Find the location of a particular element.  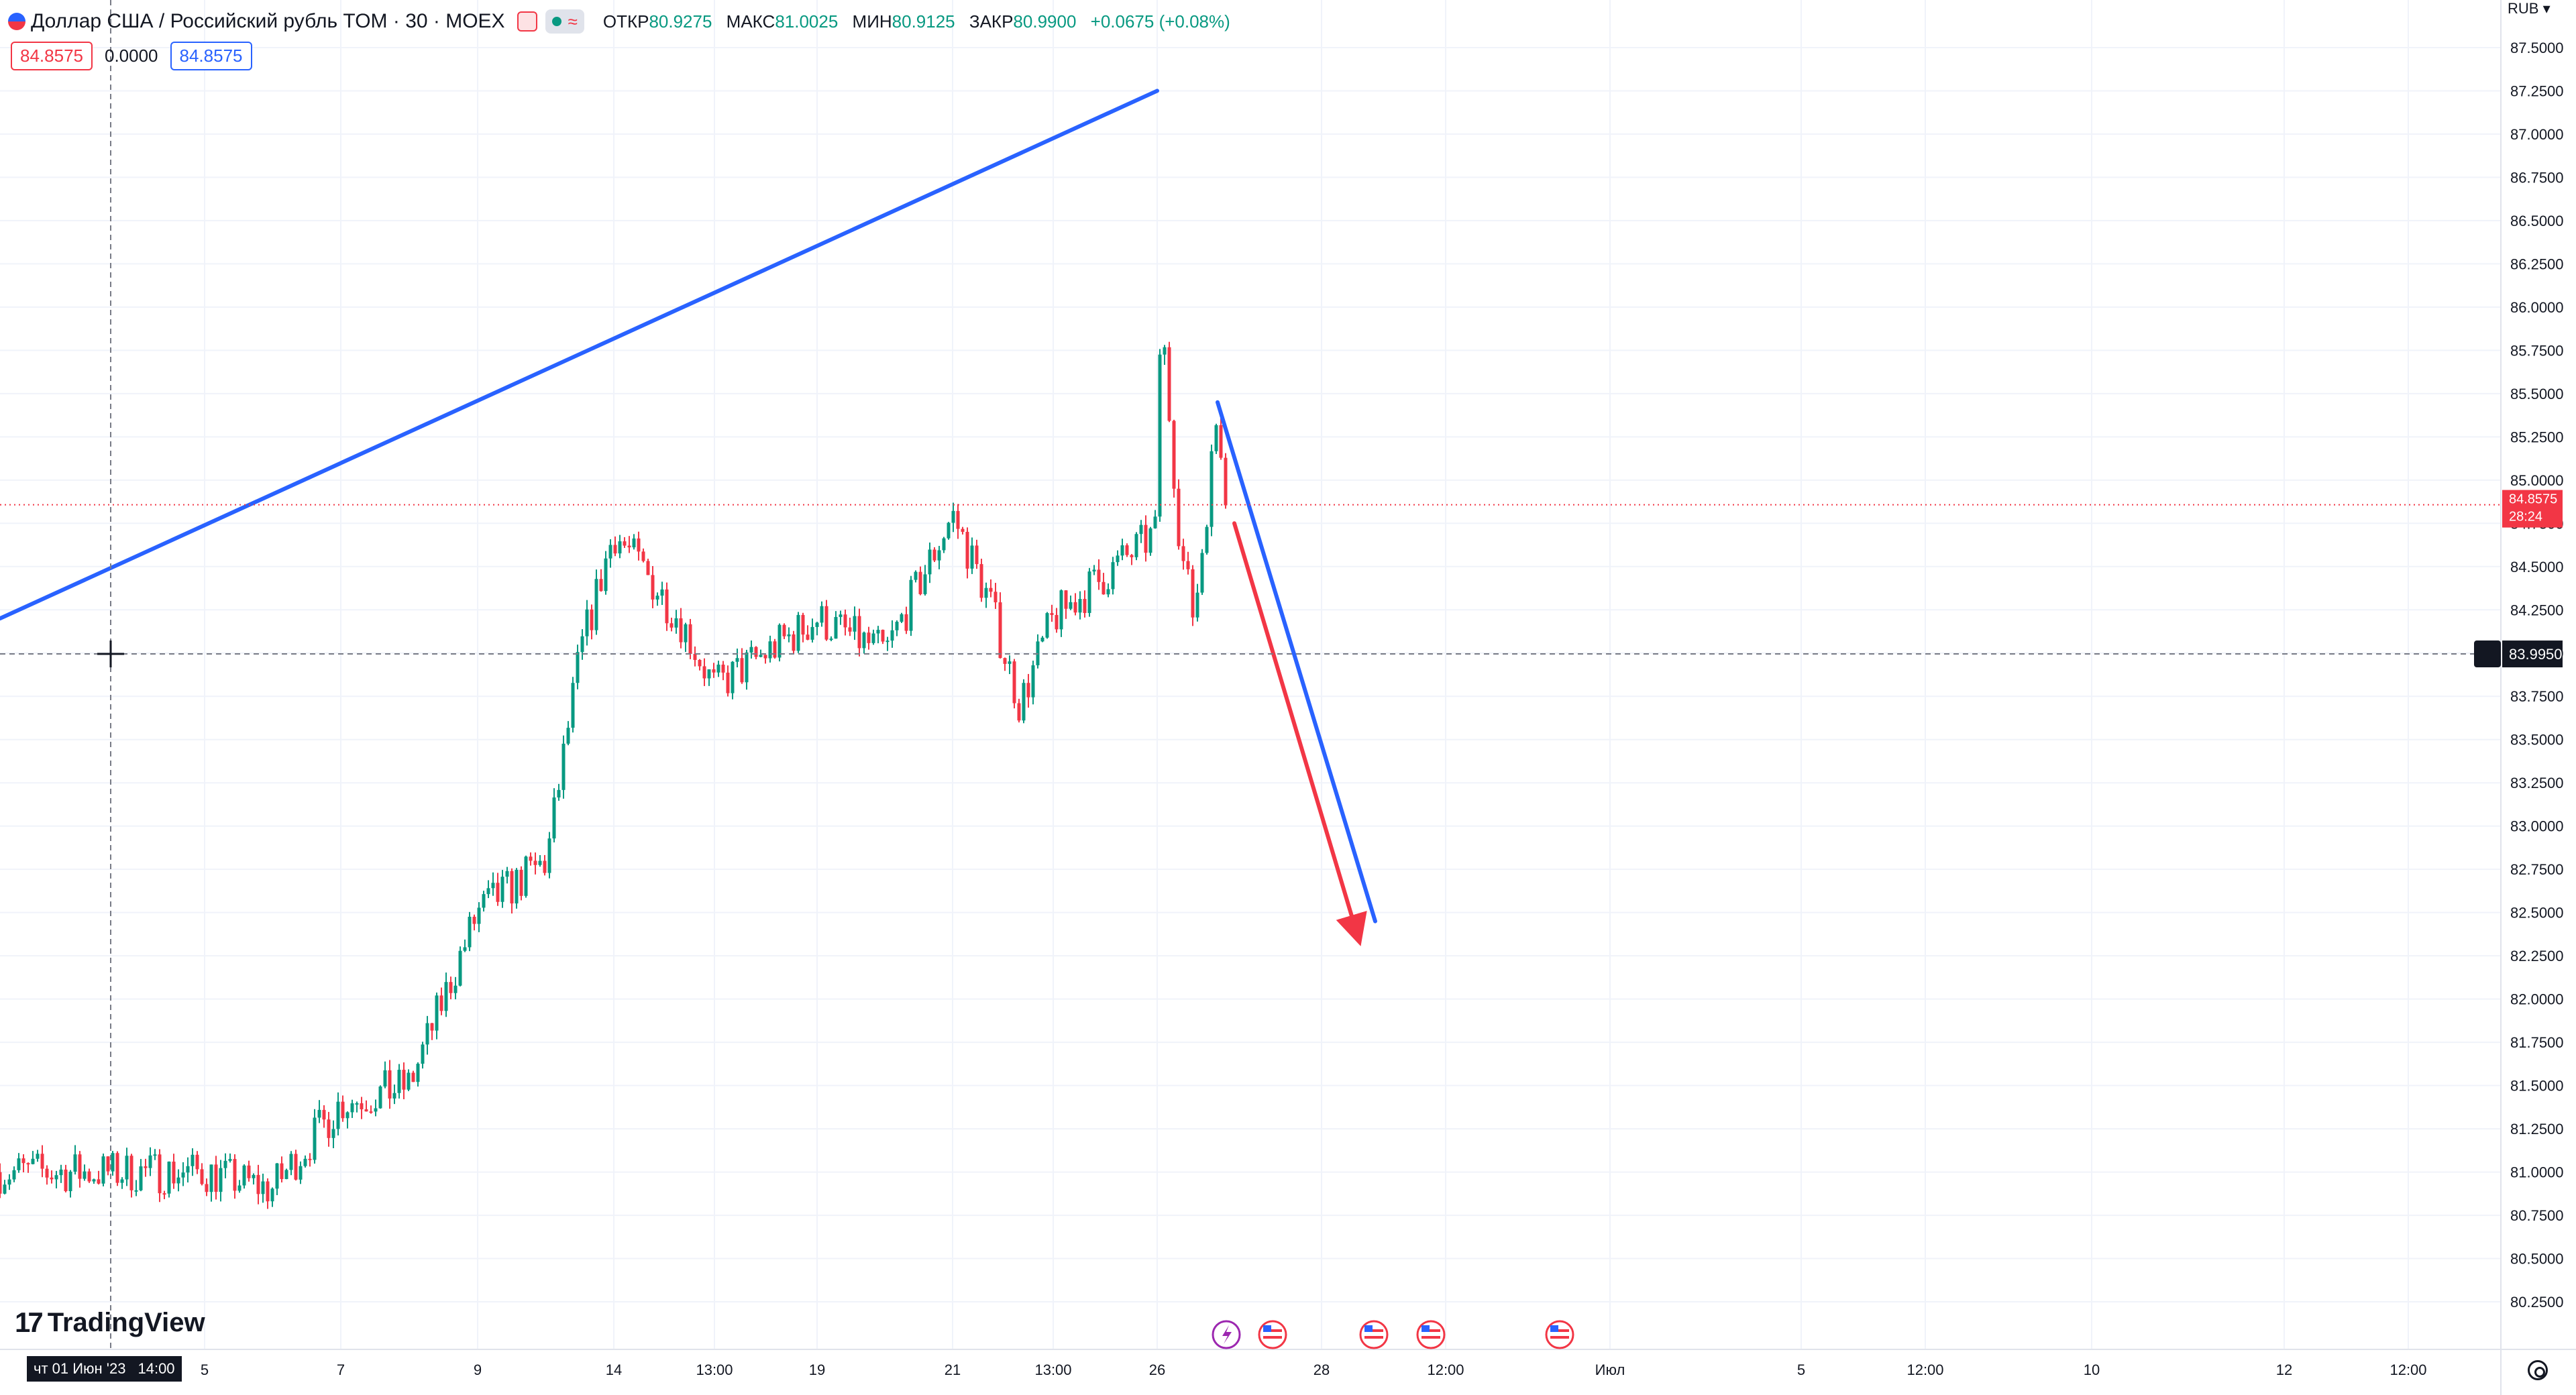

y-tick-label: 81.7500 is located at coordinates (2537, 1042).